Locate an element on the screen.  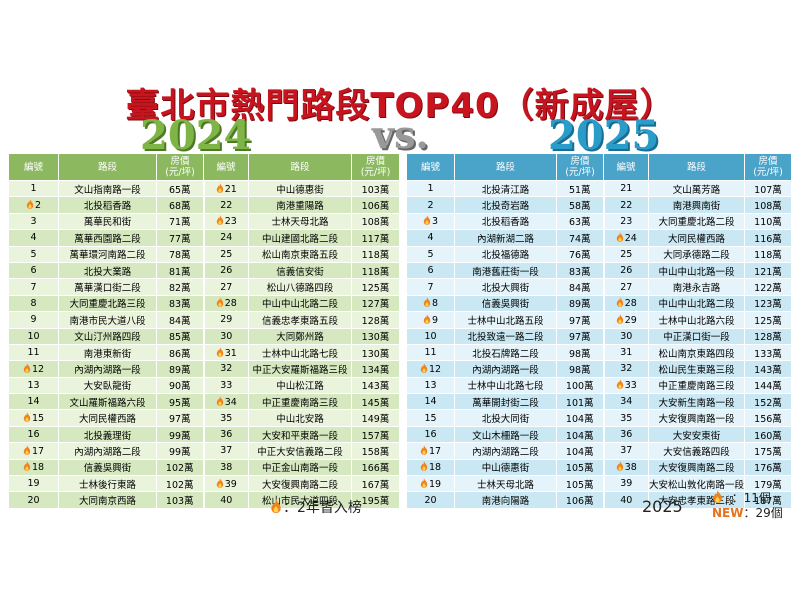
rank-cell: 40 is located at coordinates (225, 500).